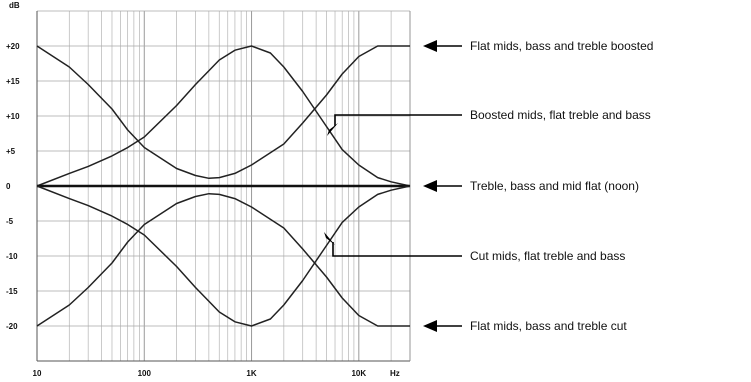 The height and width of the screenshot is (382, 751). I want to click on y-tick-label: 0, so click(8, 186).